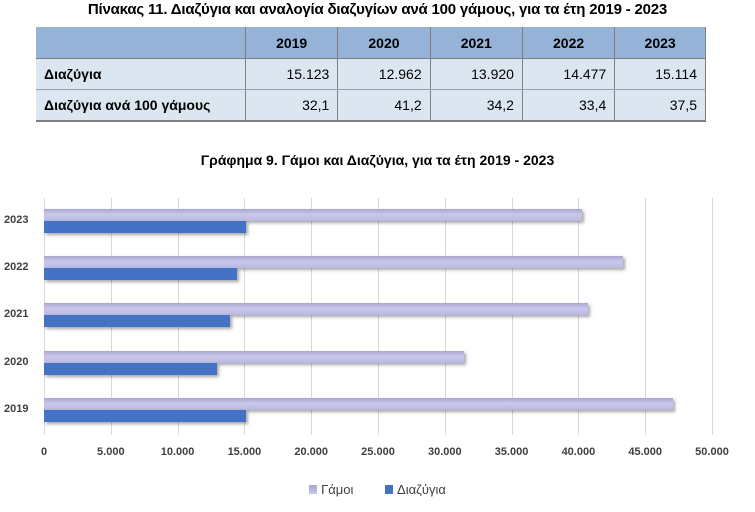 Image resolution: width=755 pixels, height=512 pixels. What do you see at coordinates (384, 105) in the screenshot?
I see `table-cell: 41,2` at bounding box center [384, 105].